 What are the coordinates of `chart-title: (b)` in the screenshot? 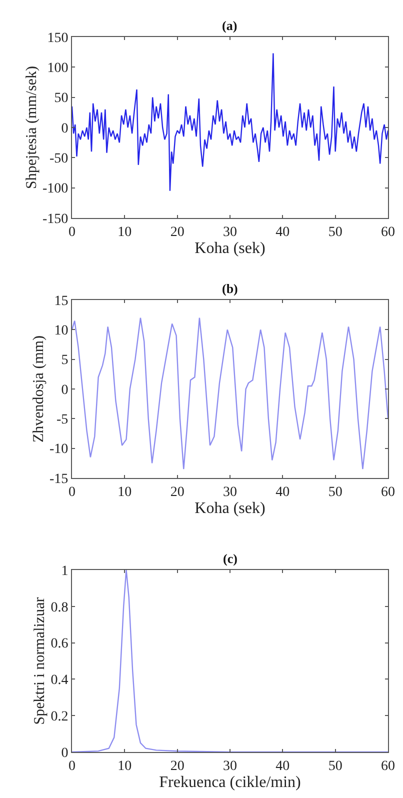 It's located at (230, 288).